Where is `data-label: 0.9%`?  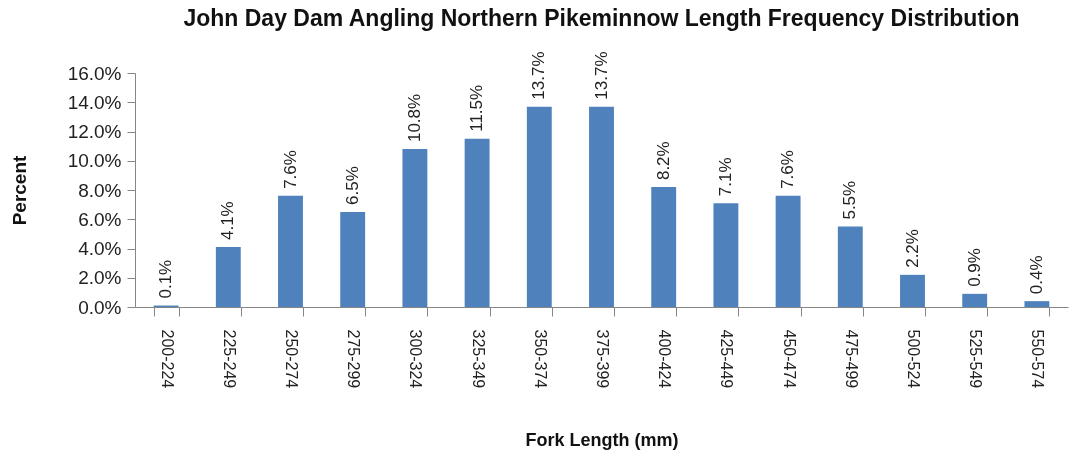
data-label: 0.9% is located at coordinates (974, 267).